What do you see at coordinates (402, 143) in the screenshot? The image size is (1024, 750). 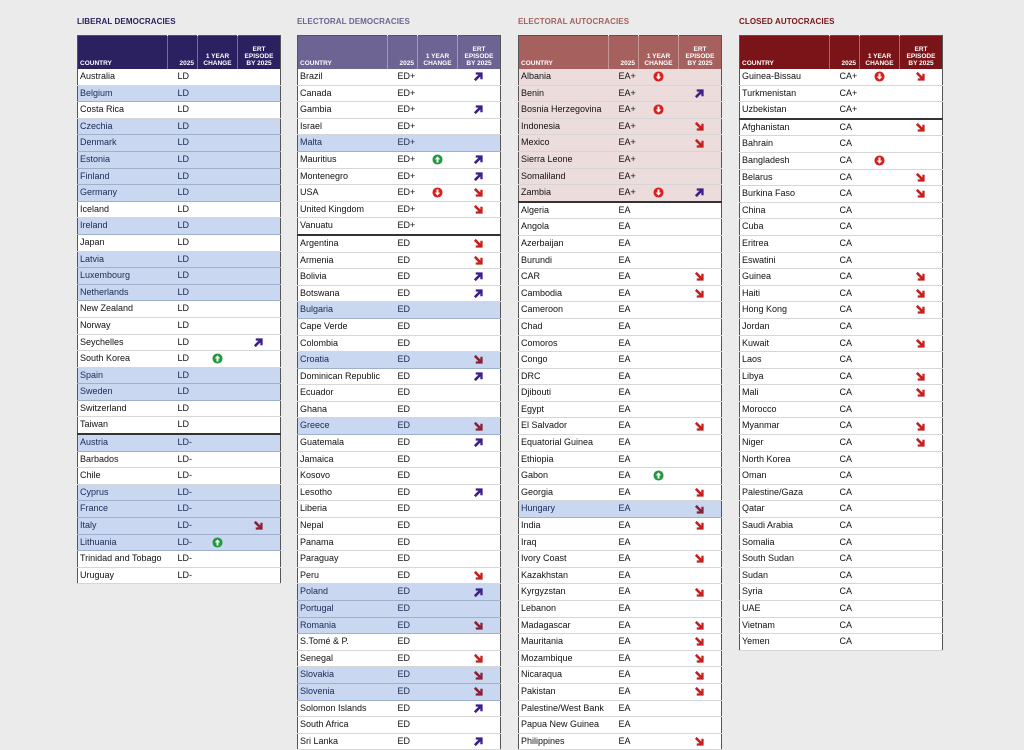 I see `score-cell: ED+` at bounding box center [402, 143].